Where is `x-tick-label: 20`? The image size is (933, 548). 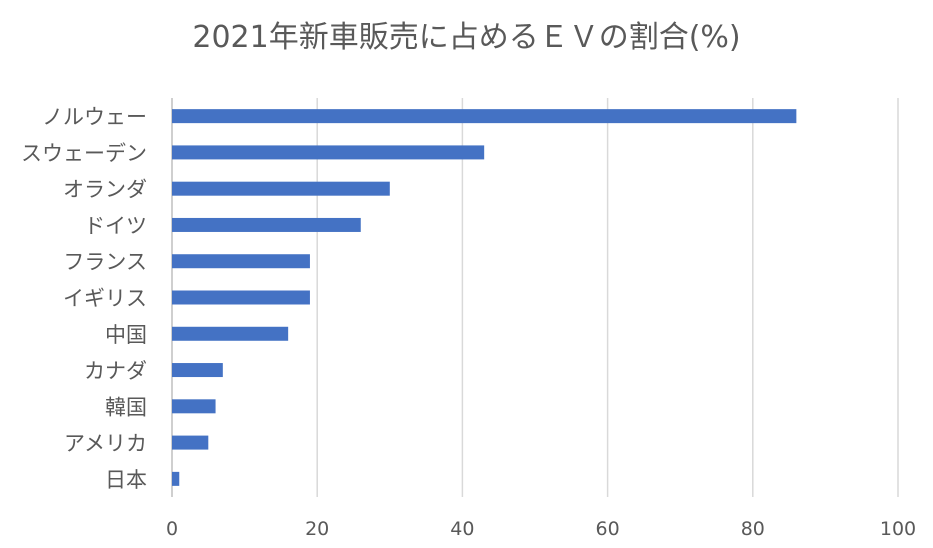 x-tick-label: 20 is located at coordinates (317, 529).